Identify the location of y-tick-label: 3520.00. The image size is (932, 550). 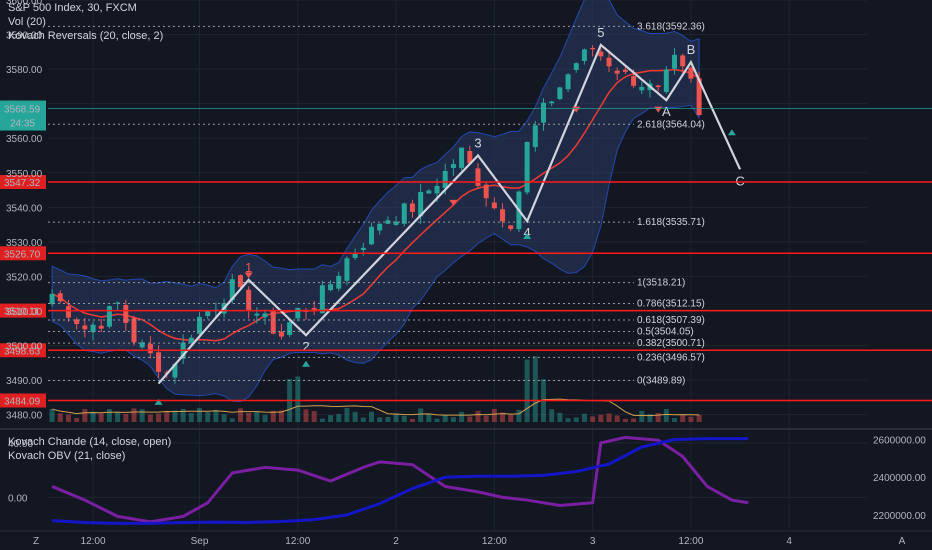
(24, 277).